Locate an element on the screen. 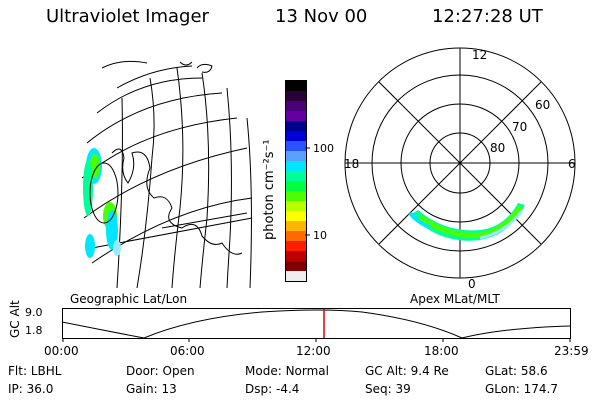 The width and height of the screenshot is (600, 400). colorbar is located at coordinates (296, 181).